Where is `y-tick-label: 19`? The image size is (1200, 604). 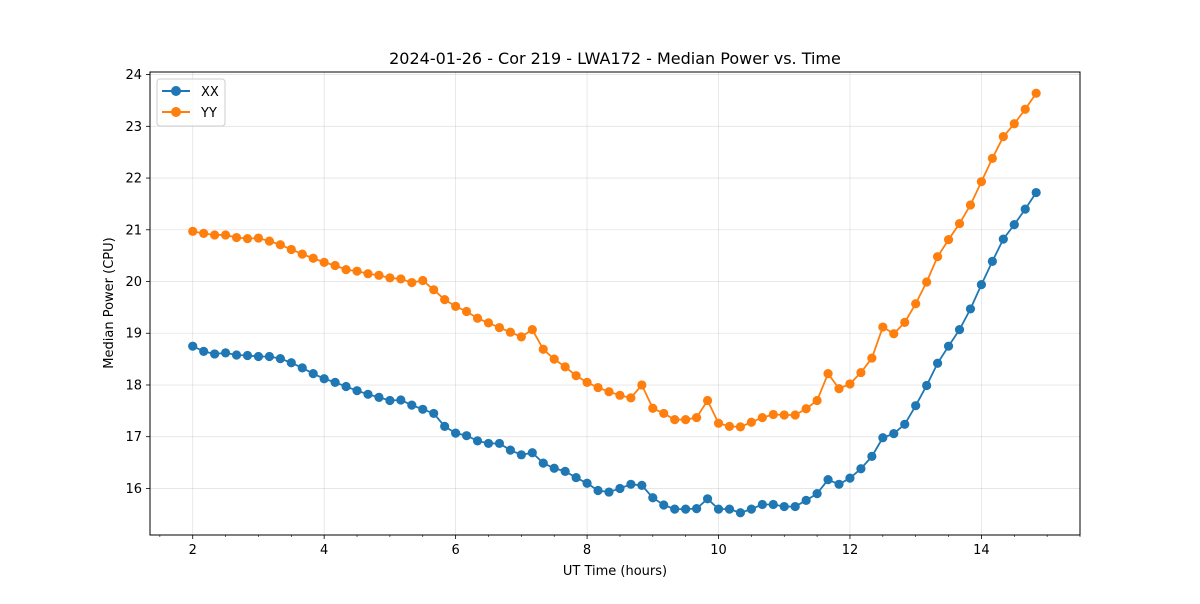 y-tick-label: 19 is located at coordinates (133, 334).